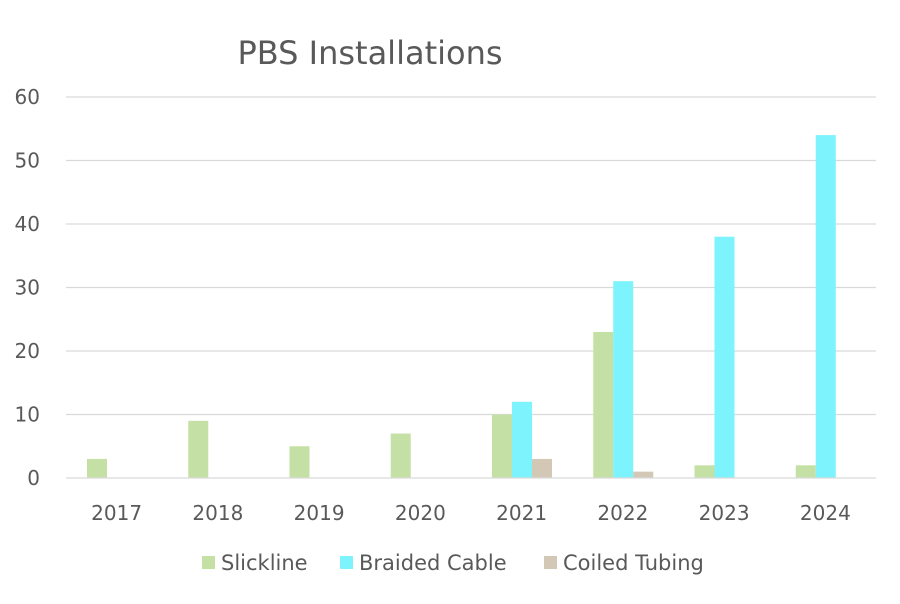 This screenshot has width=900, height=604. What do you see at coordinates (623, 379) in the screenshot?
I see `bar-braided-cable-2022` at bounding box center [623, 379].